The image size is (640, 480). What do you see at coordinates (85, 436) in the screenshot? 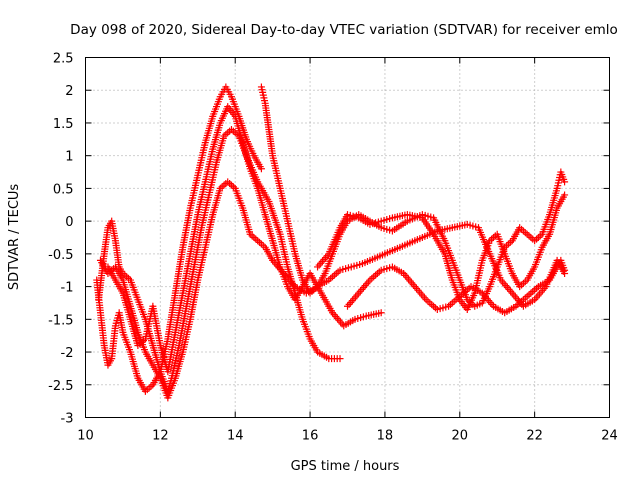
I see `x-tick-label: 10` at bounding box center [85, 436].